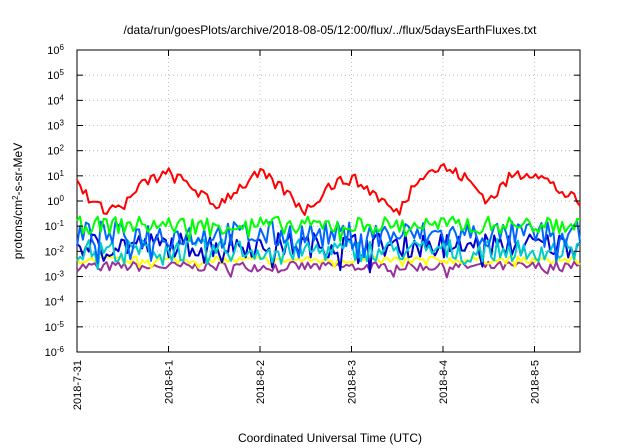 This screenshot has height=448, width=640. What do you see at coordinates (55, 352) in the screenshot?
I see `y-tick-label: 10⁻⁶` at bounding box center [55, 352].